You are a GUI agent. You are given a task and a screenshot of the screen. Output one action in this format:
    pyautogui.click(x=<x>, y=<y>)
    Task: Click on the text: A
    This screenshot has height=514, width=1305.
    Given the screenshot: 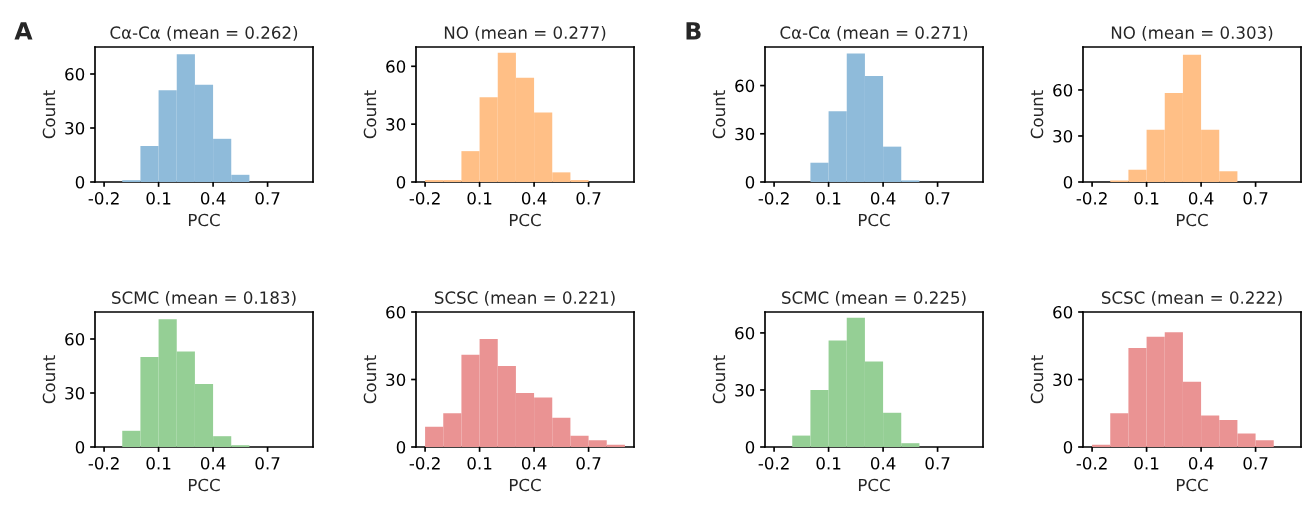 What is the action you would take?
    pyautogui.click(x=23, y=31)
    